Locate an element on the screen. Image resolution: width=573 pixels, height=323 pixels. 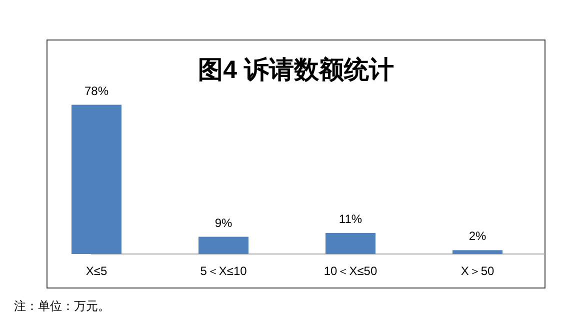
x-tick-label: 5＜X≤10 is located at coordinates (224, 271).